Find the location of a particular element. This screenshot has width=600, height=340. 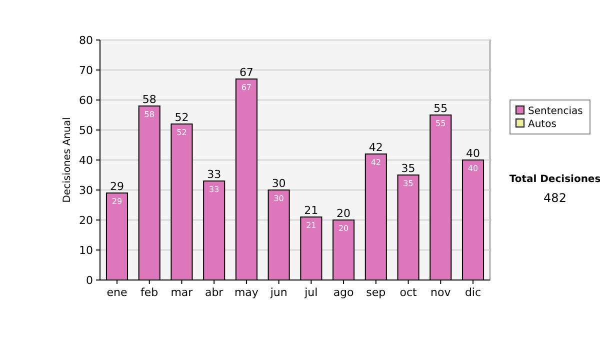

annotation: 21 is located at coordinates (311, 225).